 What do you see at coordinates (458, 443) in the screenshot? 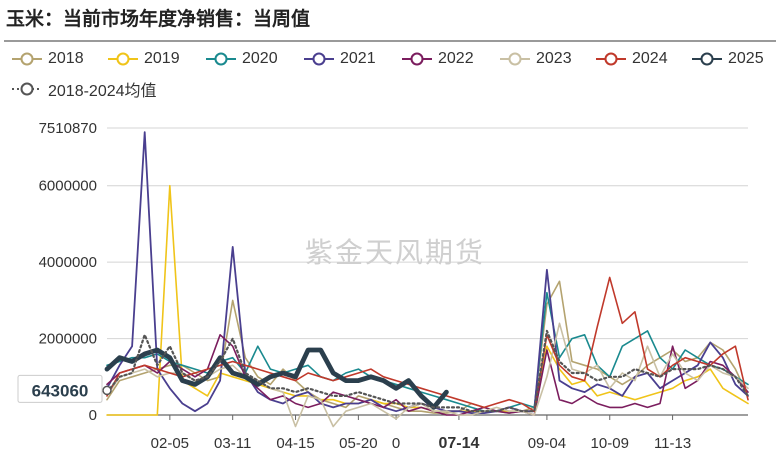
I see `x-tick-label: 07-14` at bounding box center [458, 443].